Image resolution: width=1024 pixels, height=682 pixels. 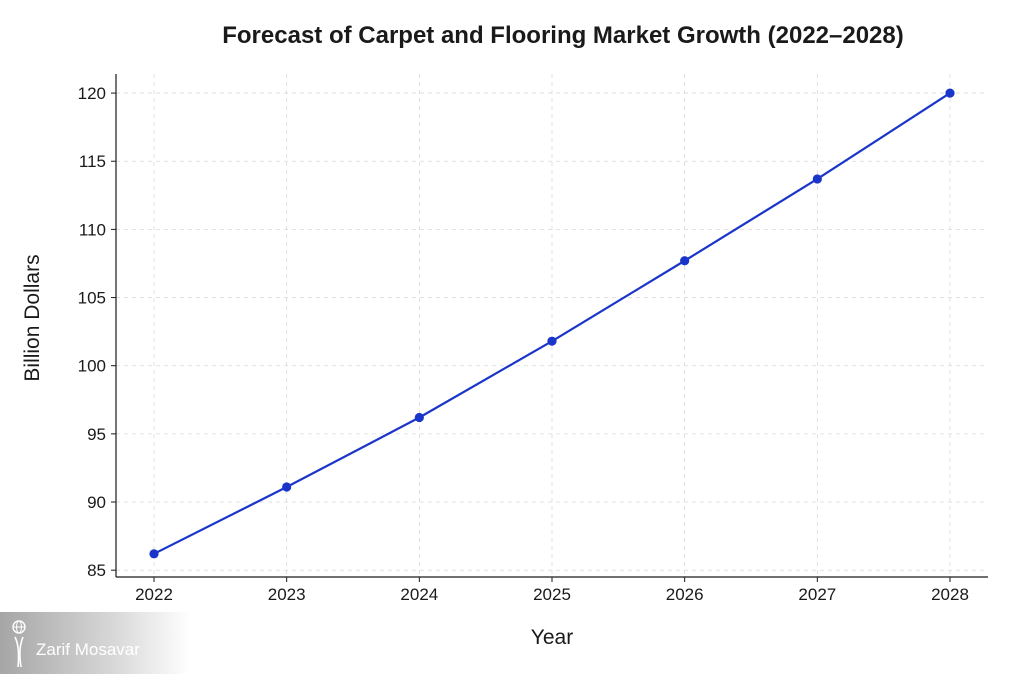 I want to click on x-axis-label: Year, so click(x=552, y=637).